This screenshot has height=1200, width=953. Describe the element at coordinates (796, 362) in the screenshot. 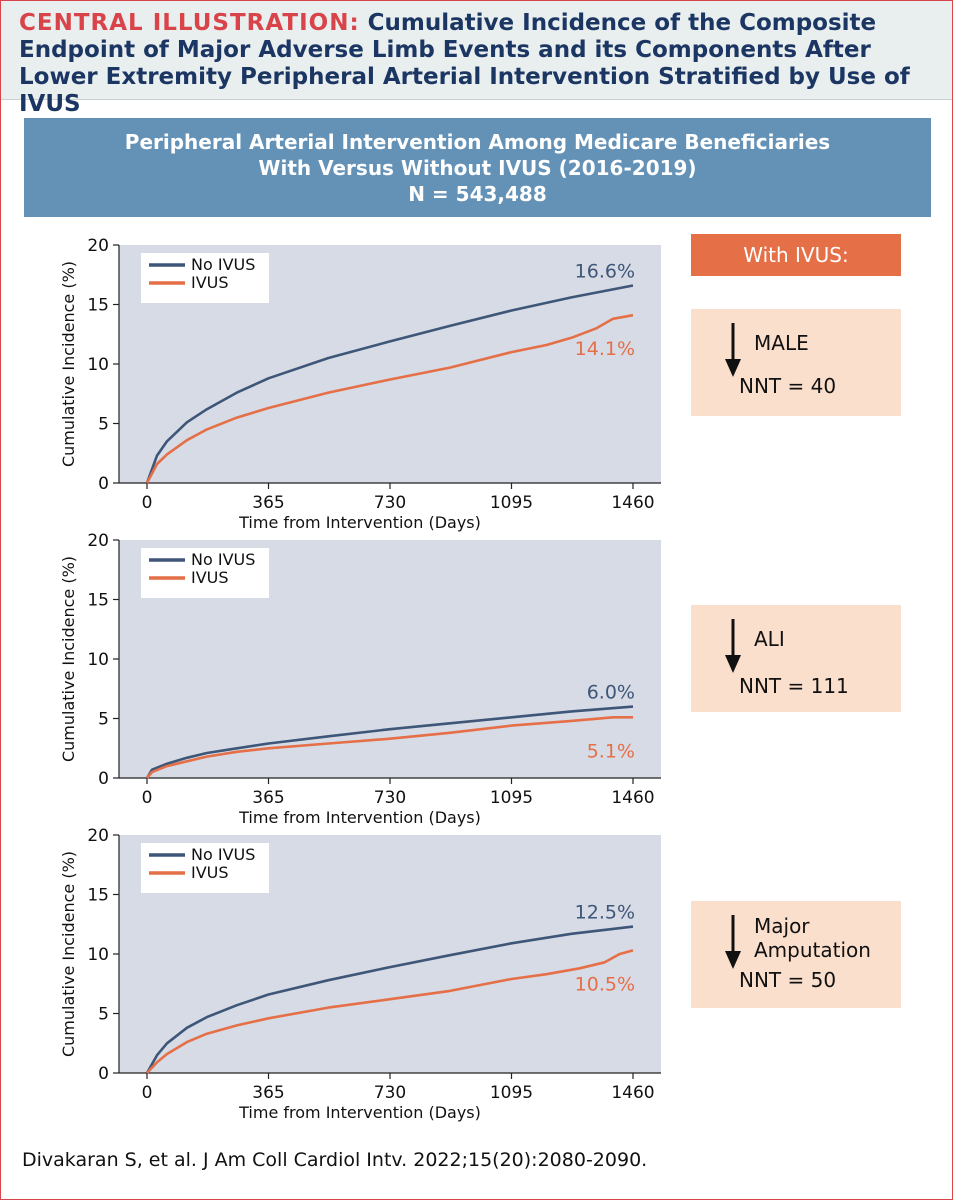

I see `male-nnt-box: MALE NNT = 40` at that location.